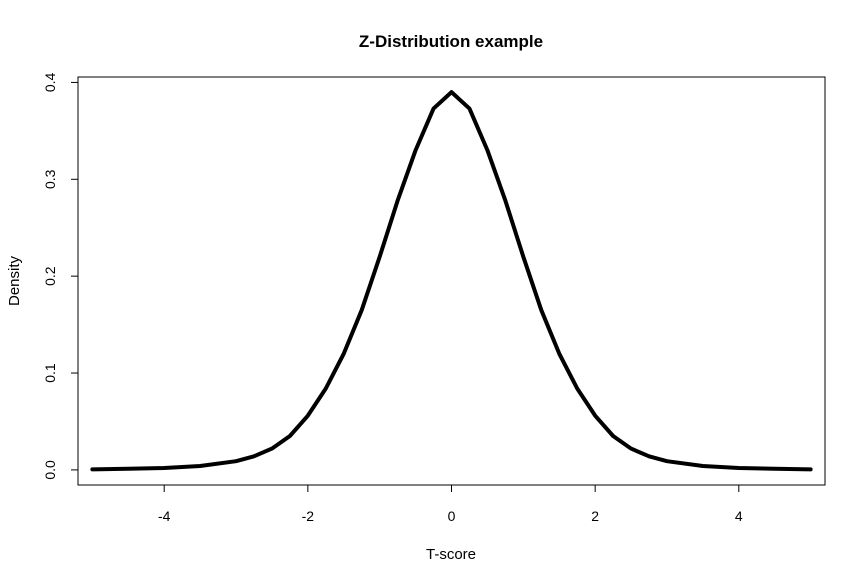 This screenshot has height=583, width=866. I want to click on y-axis-label: Density, so click(14, 280).